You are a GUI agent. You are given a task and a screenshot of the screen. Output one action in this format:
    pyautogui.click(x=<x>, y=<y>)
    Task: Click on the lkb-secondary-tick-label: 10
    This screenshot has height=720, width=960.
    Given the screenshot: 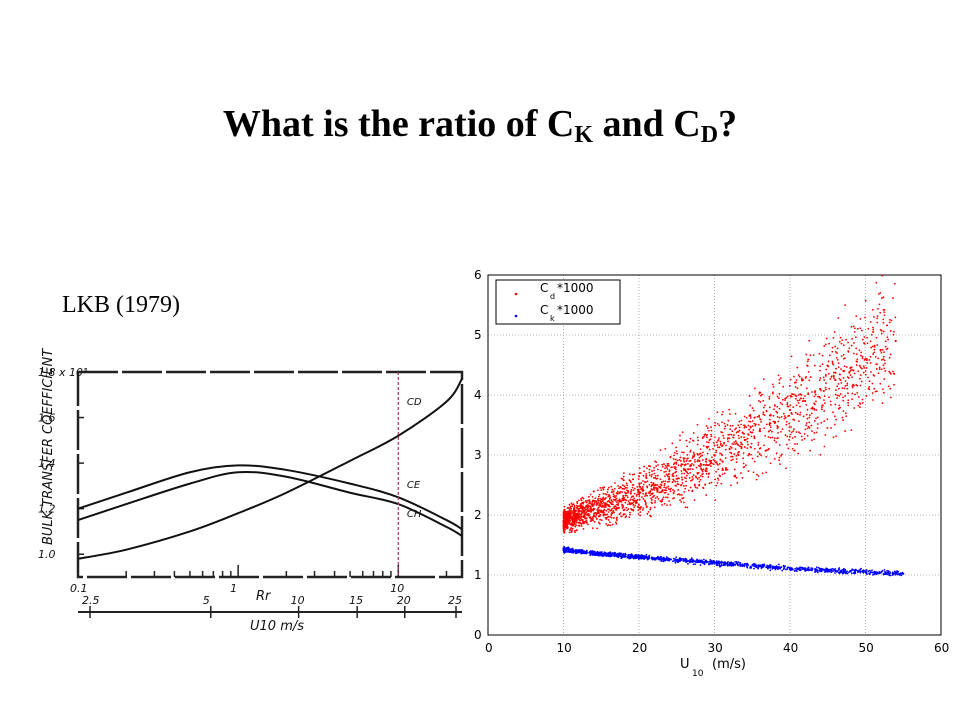 What is the action you would take?
    pyautogui.click(x=298, y=600)
    